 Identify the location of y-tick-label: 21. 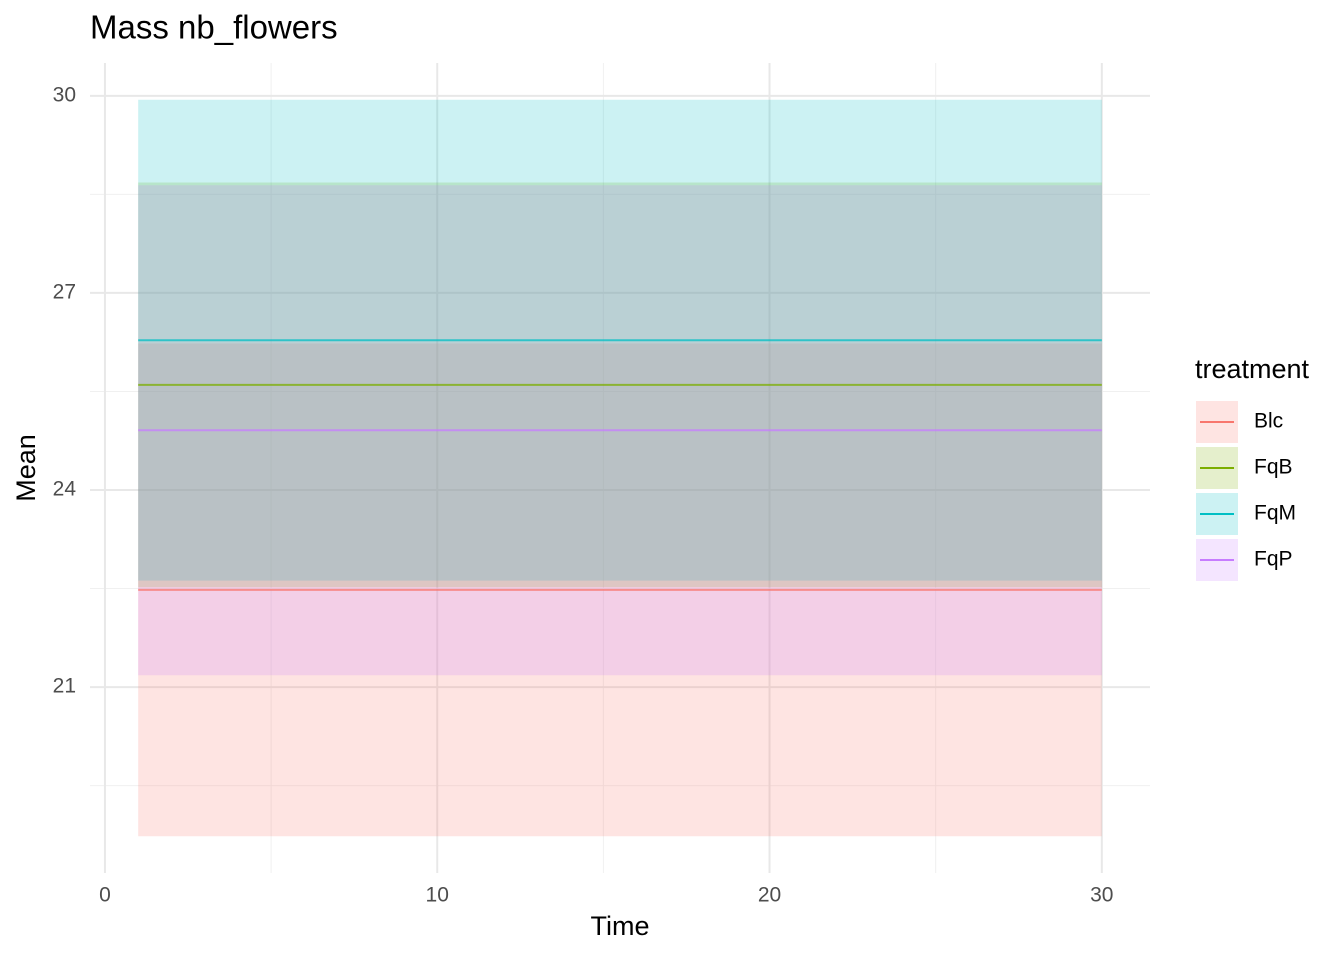
(64, 686).